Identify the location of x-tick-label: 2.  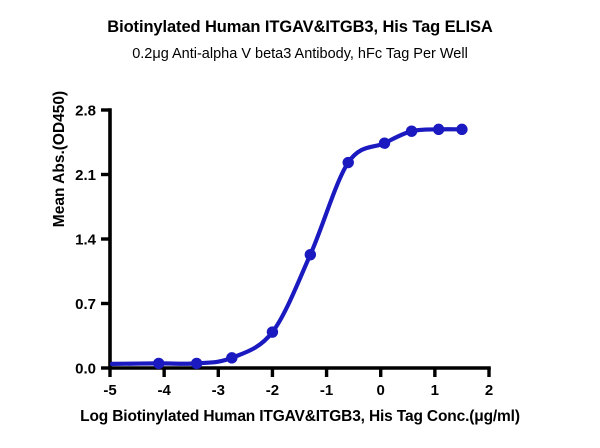
(489, 390).